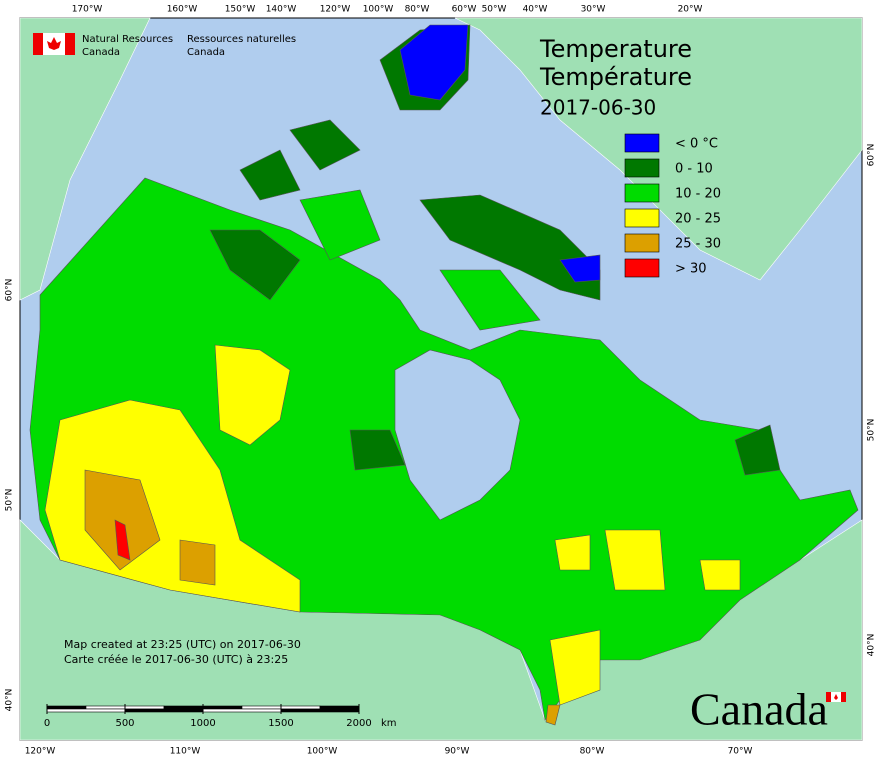 The image size is (880, 764). I want to click on credit-line: Map created at 23:25 (UTC) on 2017-06-30, so click(182, 644).